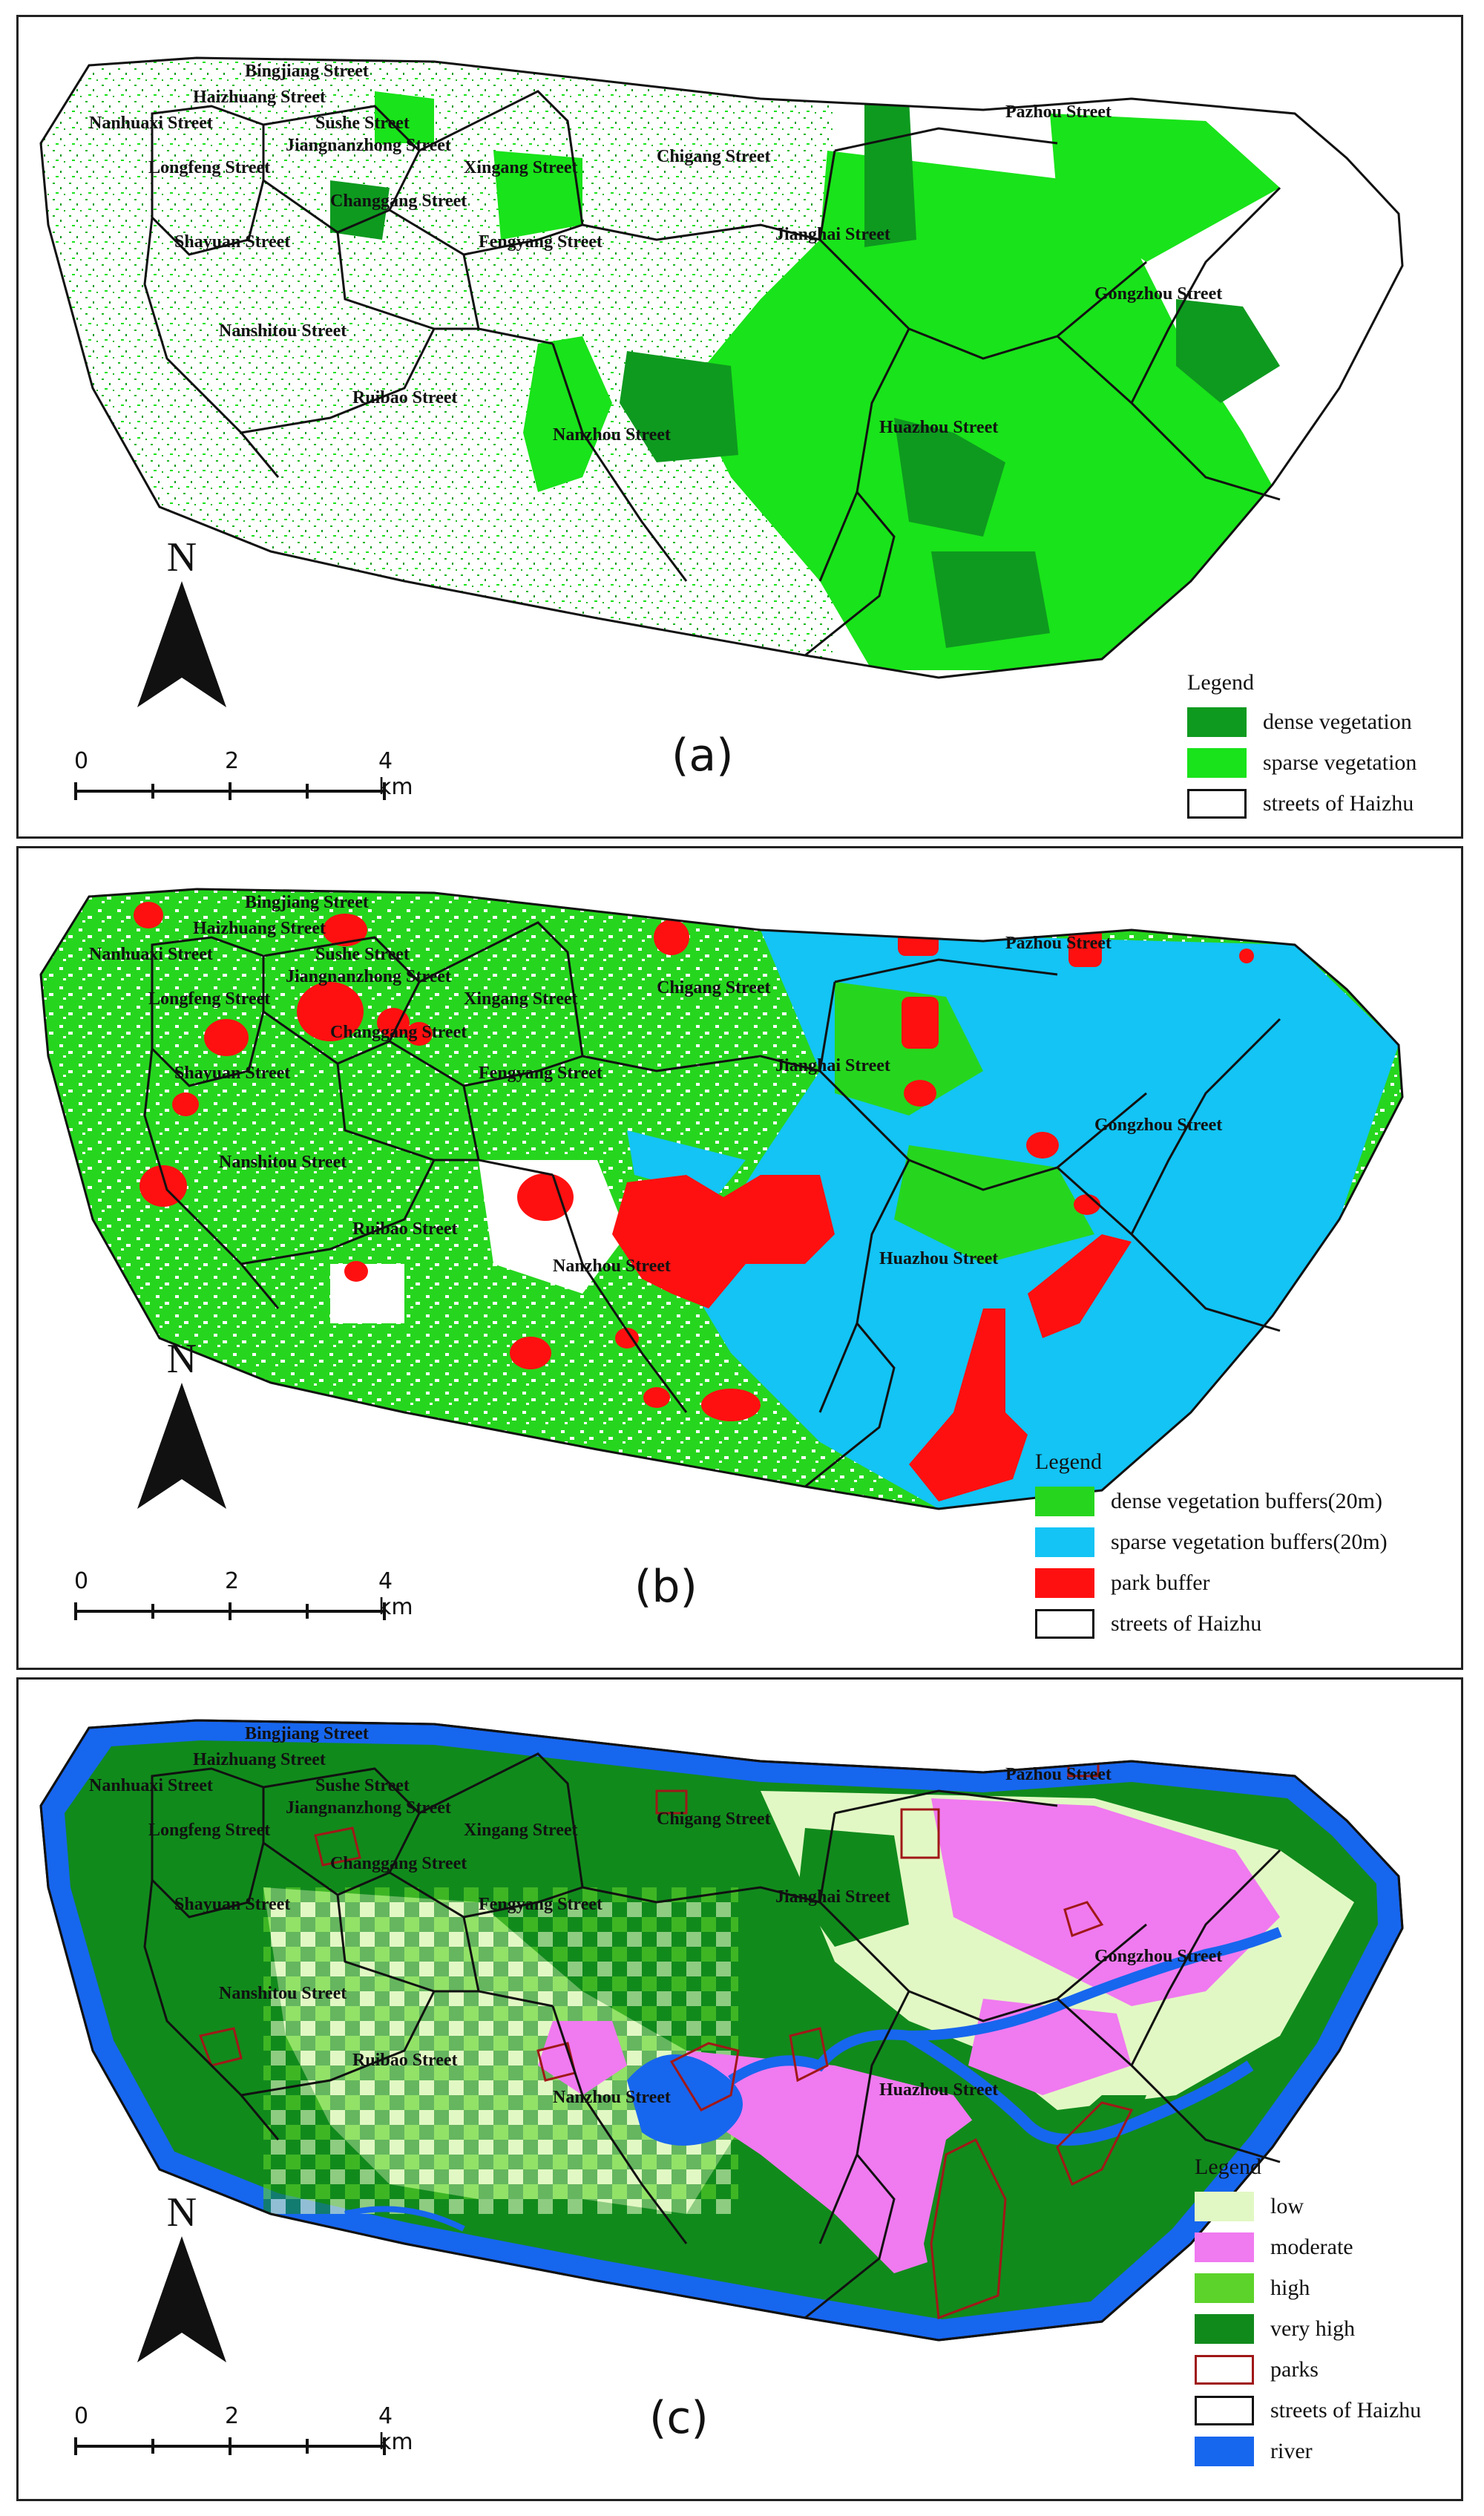 The image size is (1484, 2516). I want to click on scale-bar-b: 0 2 4 km, so click(238, 1590).